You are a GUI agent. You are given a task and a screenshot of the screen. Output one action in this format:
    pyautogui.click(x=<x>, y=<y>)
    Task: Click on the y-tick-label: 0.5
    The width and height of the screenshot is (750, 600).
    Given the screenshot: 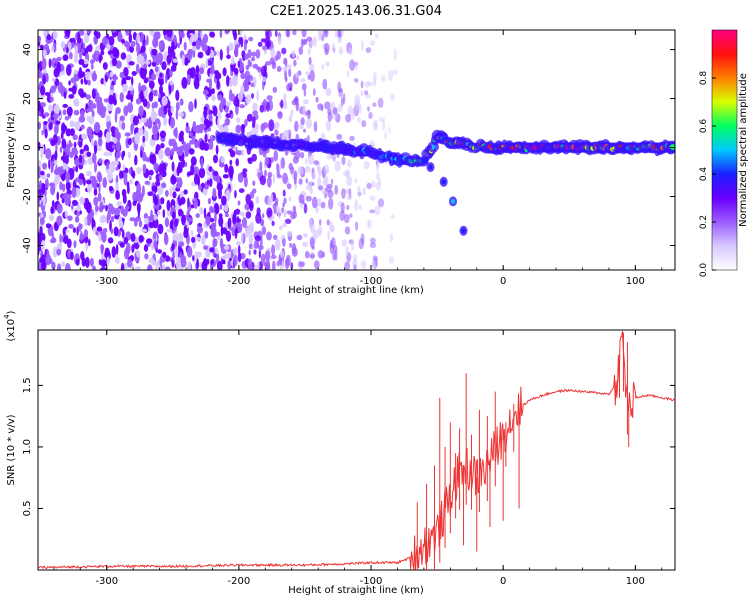 What is the action you would take?
    pyautogui.click(x=27, y=509)
    